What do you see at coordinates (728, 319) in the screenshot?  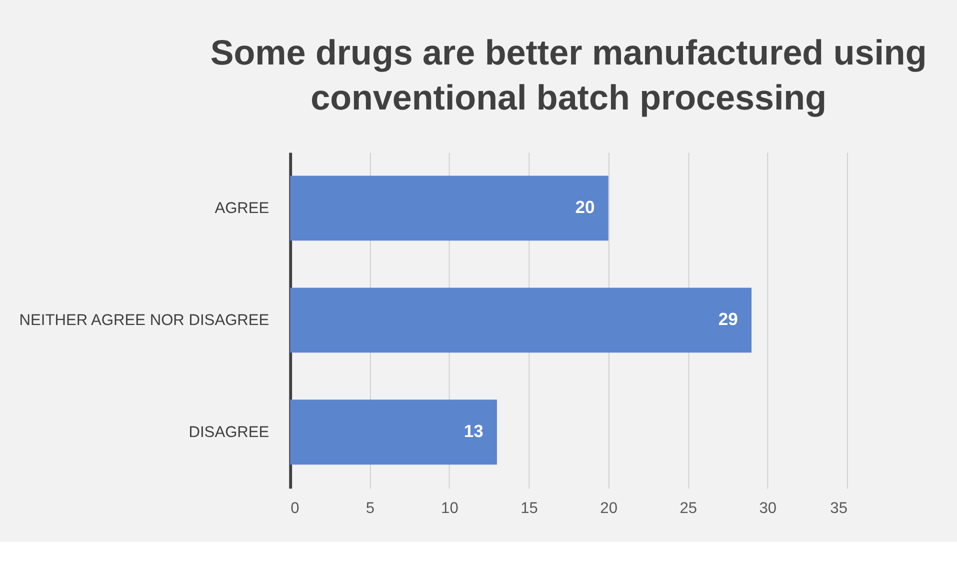 I see `data-label: 29` at bounding box center [728, 319].